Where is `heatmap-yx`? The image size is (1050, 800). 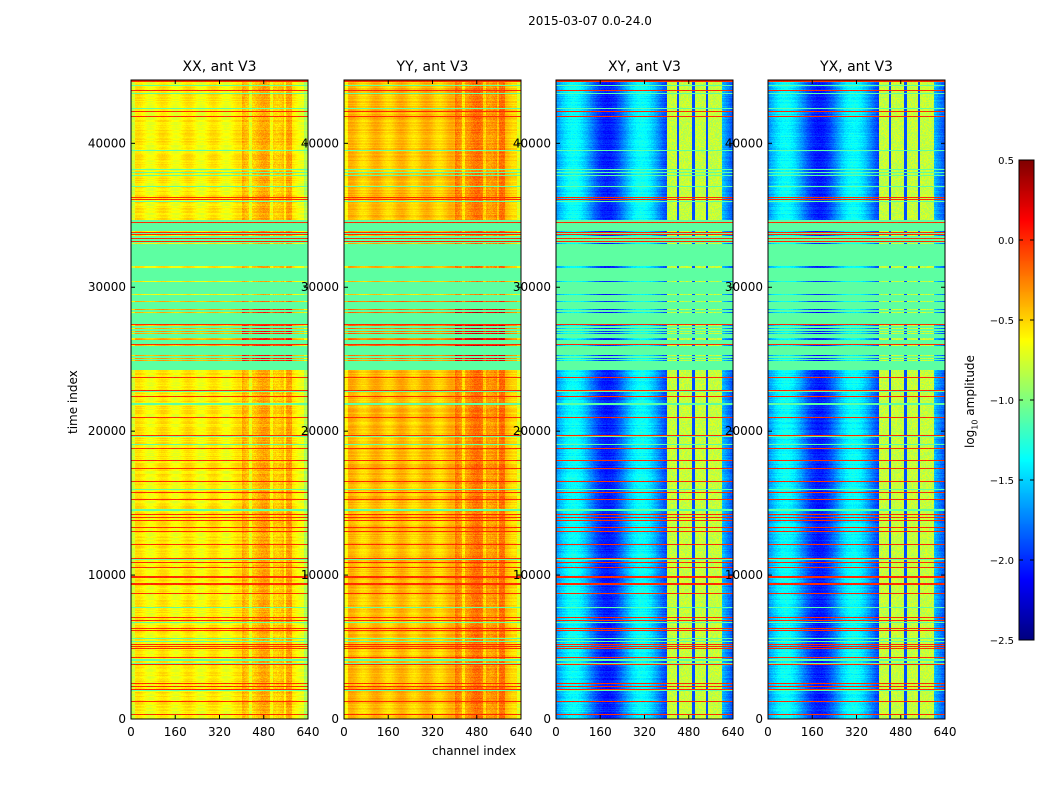
heatmap-yx is located at coordinates (856, 399).